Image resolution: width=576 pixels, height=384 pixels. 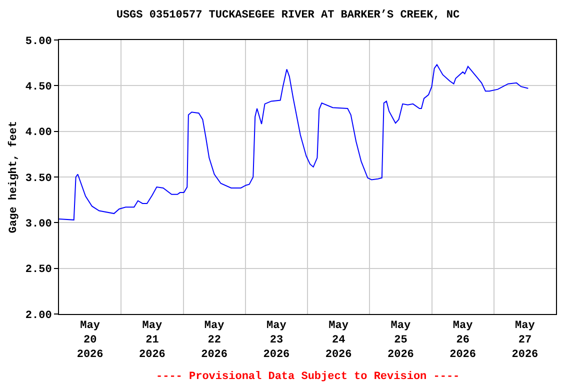 What do you see at coordinates (338, 340) in the screenshot?
I see `x-tick-label: May 24 2026` at bounding box center [338, 340].